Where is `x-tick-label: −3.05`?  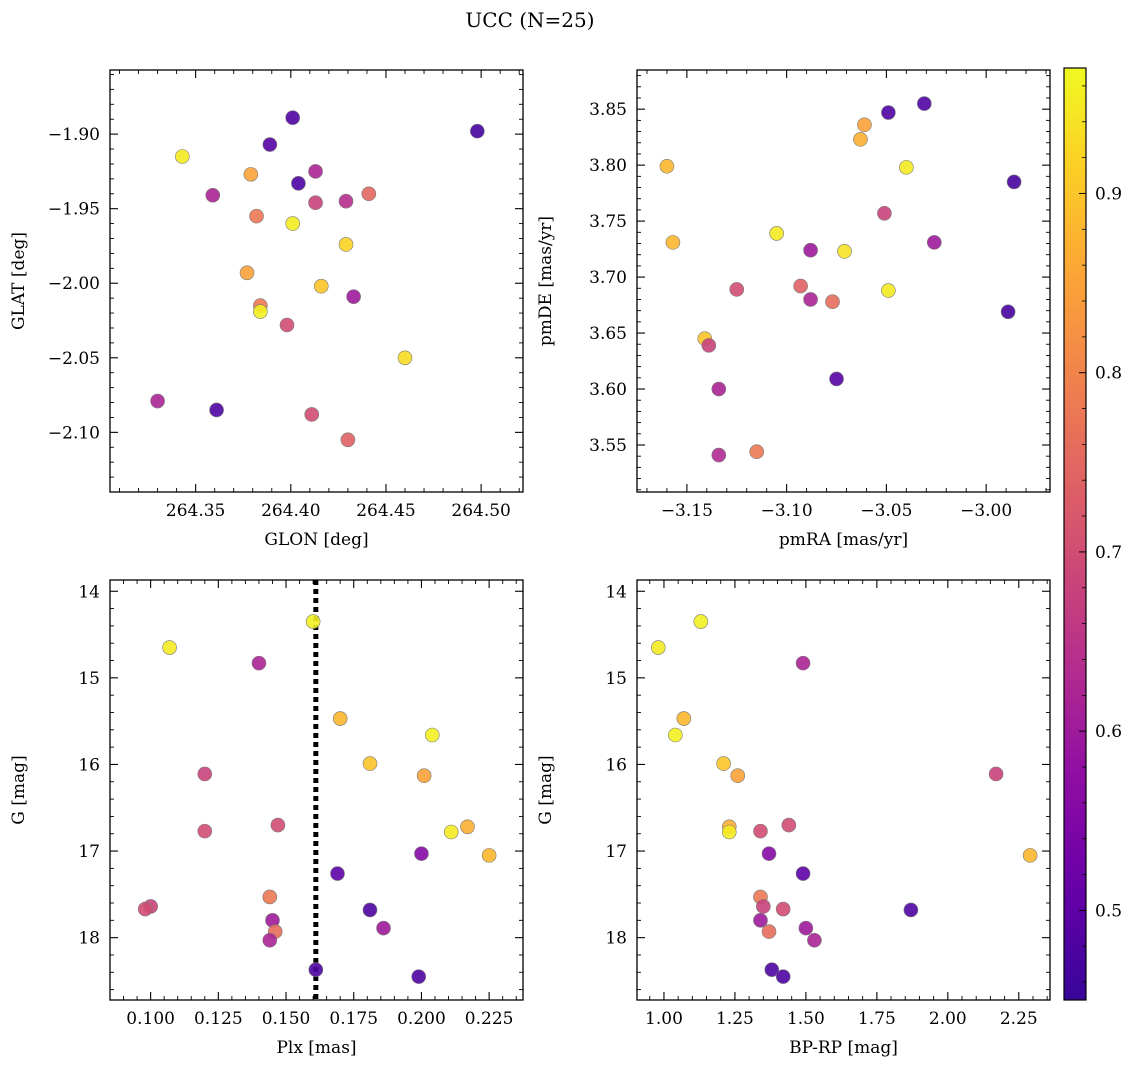
x-tick-label: −3.05 is located at coordinates (886, 511).